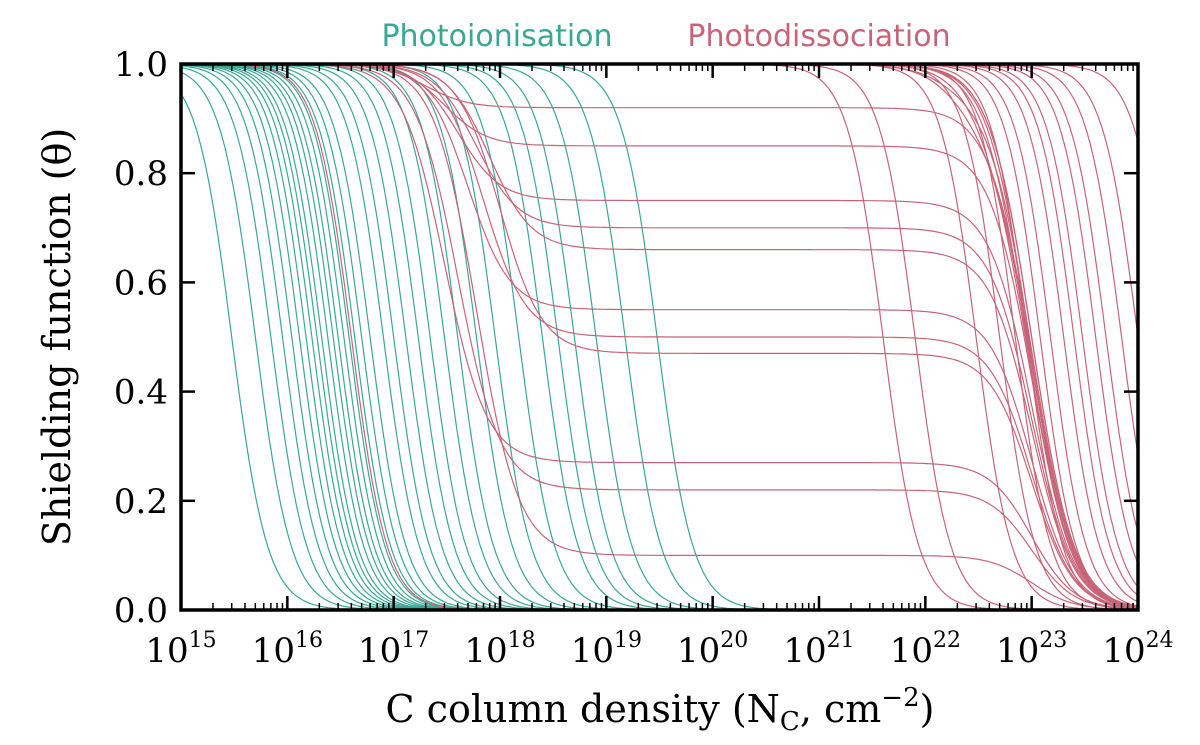  Describe the element at coordinates (141, 283) in the screenshot. I see `y-tick-label: 0.6` at that location.